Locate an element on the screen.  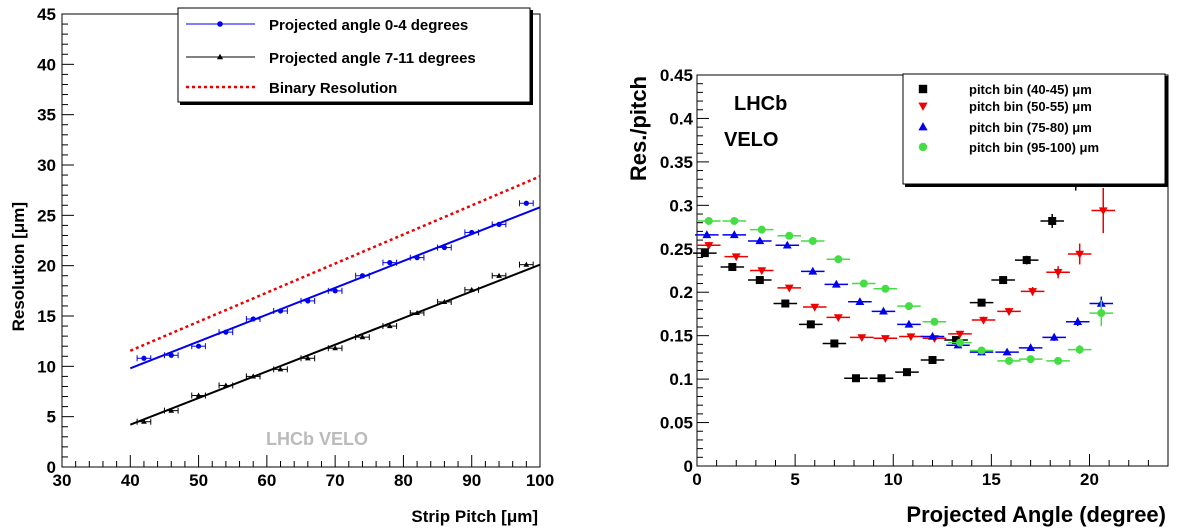
y-tick-label: 0.35 is located at coordinates (676, 162).